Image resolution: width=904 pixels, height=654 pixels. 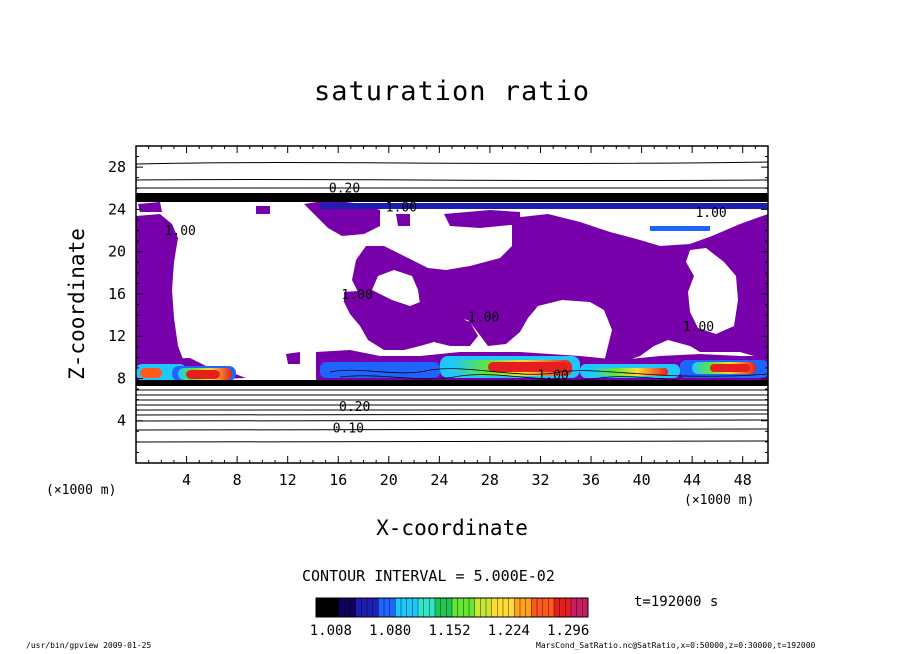 I want to click on y-tick-label: 4, so click(x=121, y=421).